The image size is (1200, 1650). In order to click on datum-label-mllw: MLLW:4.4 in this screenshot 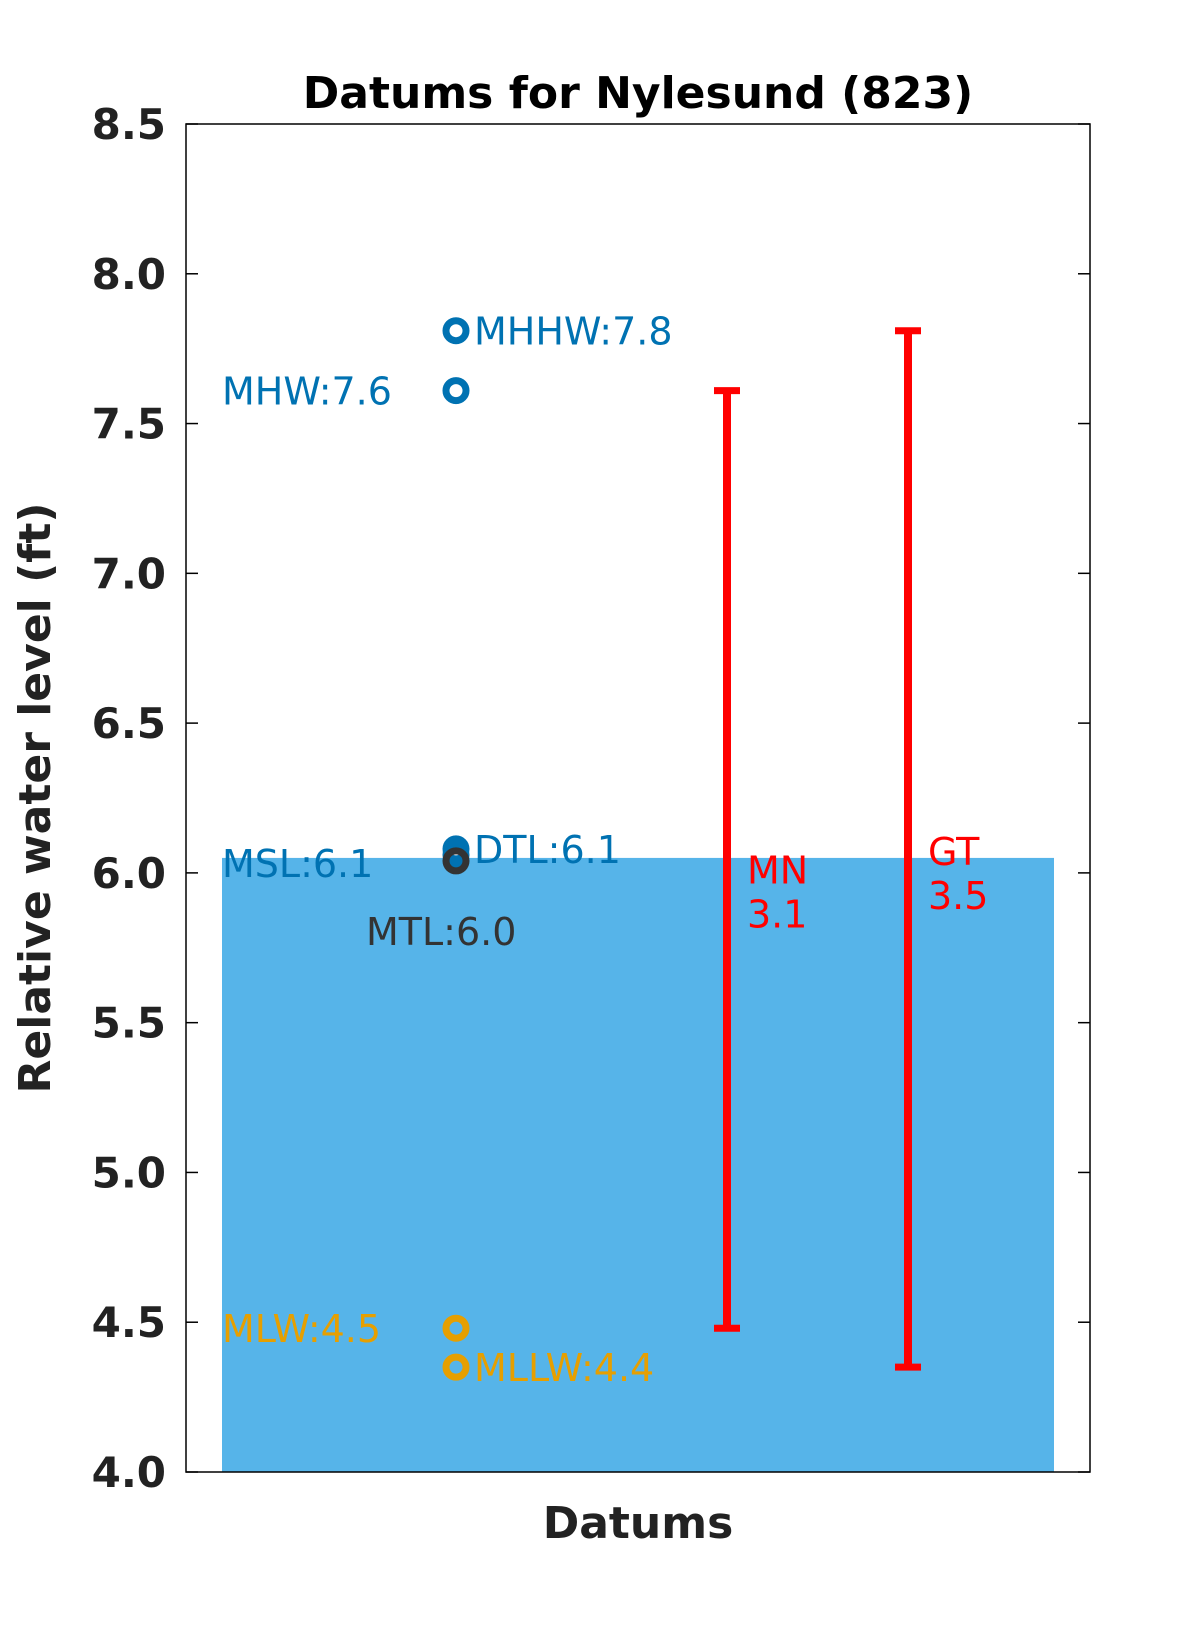, I will do `click(564, 1368)`.